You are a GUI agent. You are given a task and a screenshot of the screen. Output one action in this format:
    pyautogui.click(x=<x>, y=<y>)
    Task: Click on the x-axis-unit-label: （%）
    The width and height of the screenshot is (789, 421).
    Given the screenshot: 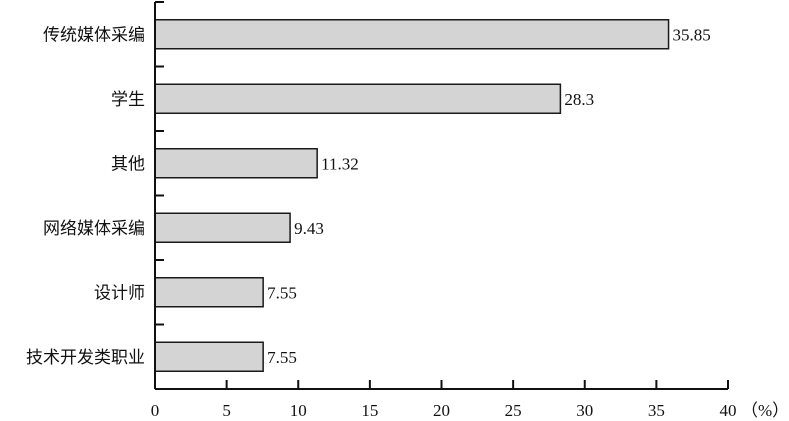 What is the action you would take?
    pyautogui.click(x=765, y=410)
    